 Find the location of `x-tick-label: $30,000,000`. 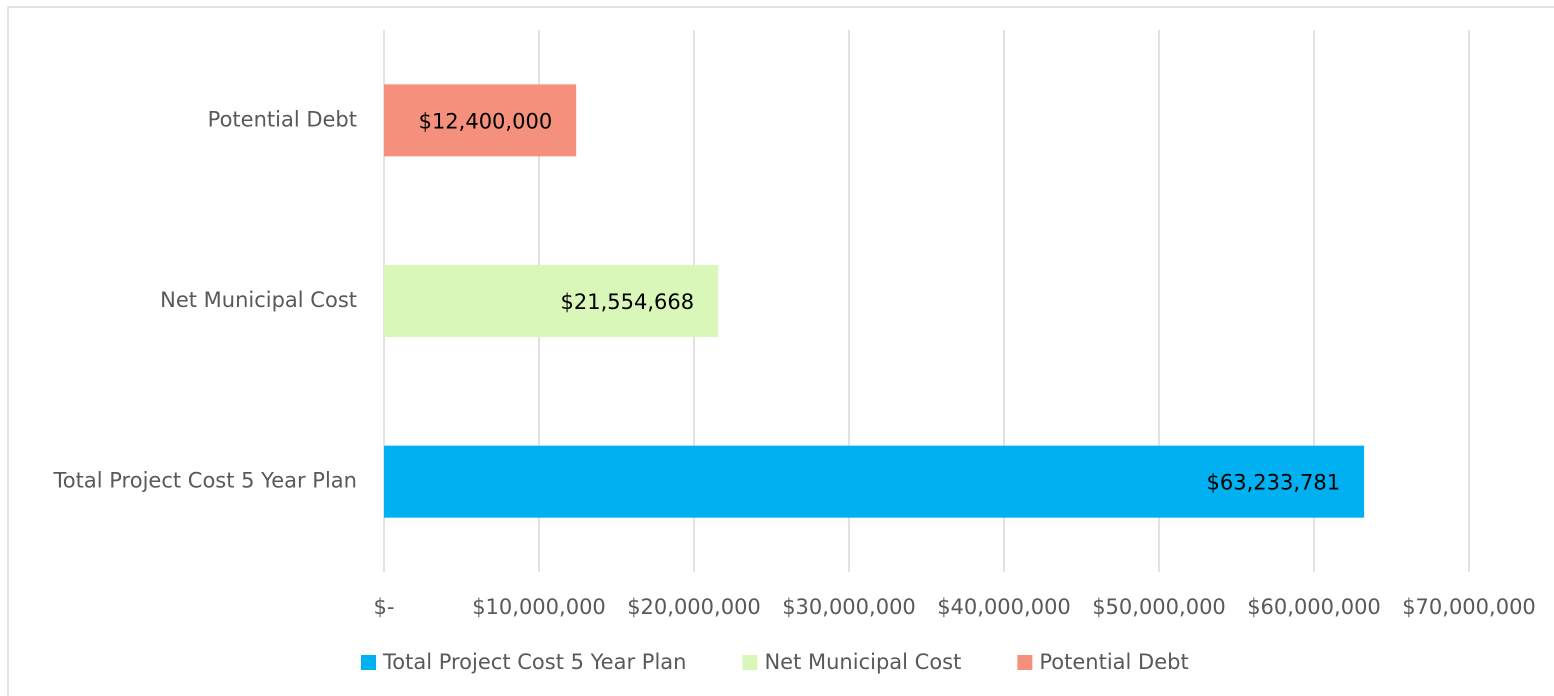

x-tick-label: $30,000,000 is located at coordinates (849, 607).